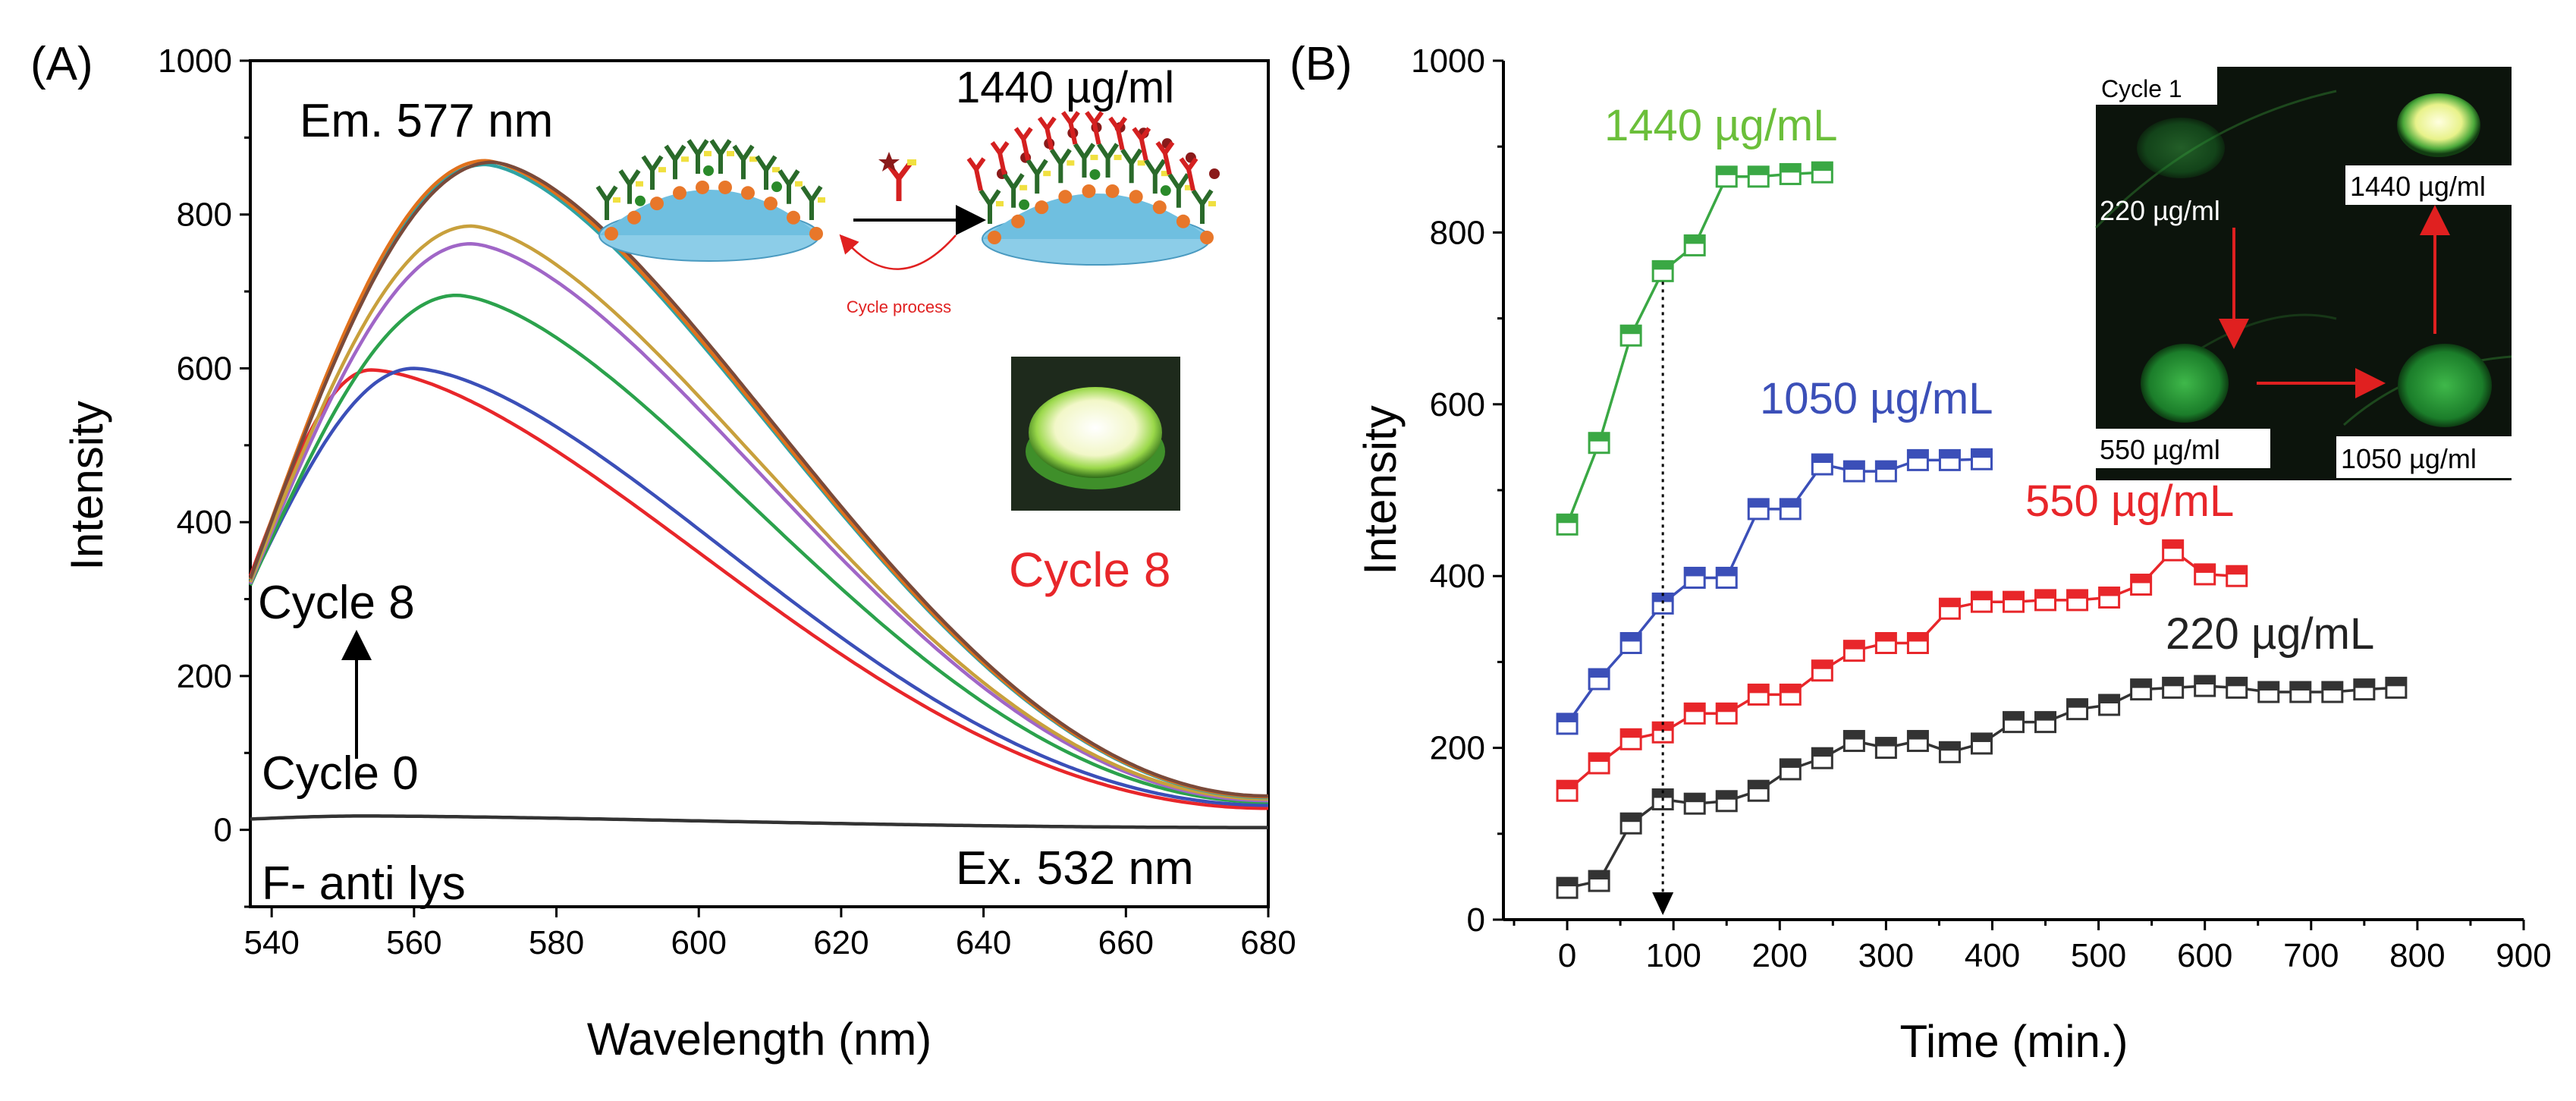 The image size is (2576, 1101). What do you see at coordinates (1780, 955) in the screenshot?
I see `x-tick-label: 200` at bounding box center [1780, 955].